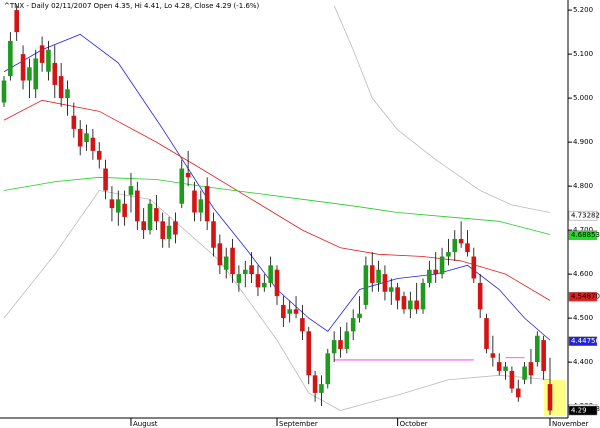  Describe the element at coordinates (555, 398) in the screenshot. I see `highlight-box` at that location.